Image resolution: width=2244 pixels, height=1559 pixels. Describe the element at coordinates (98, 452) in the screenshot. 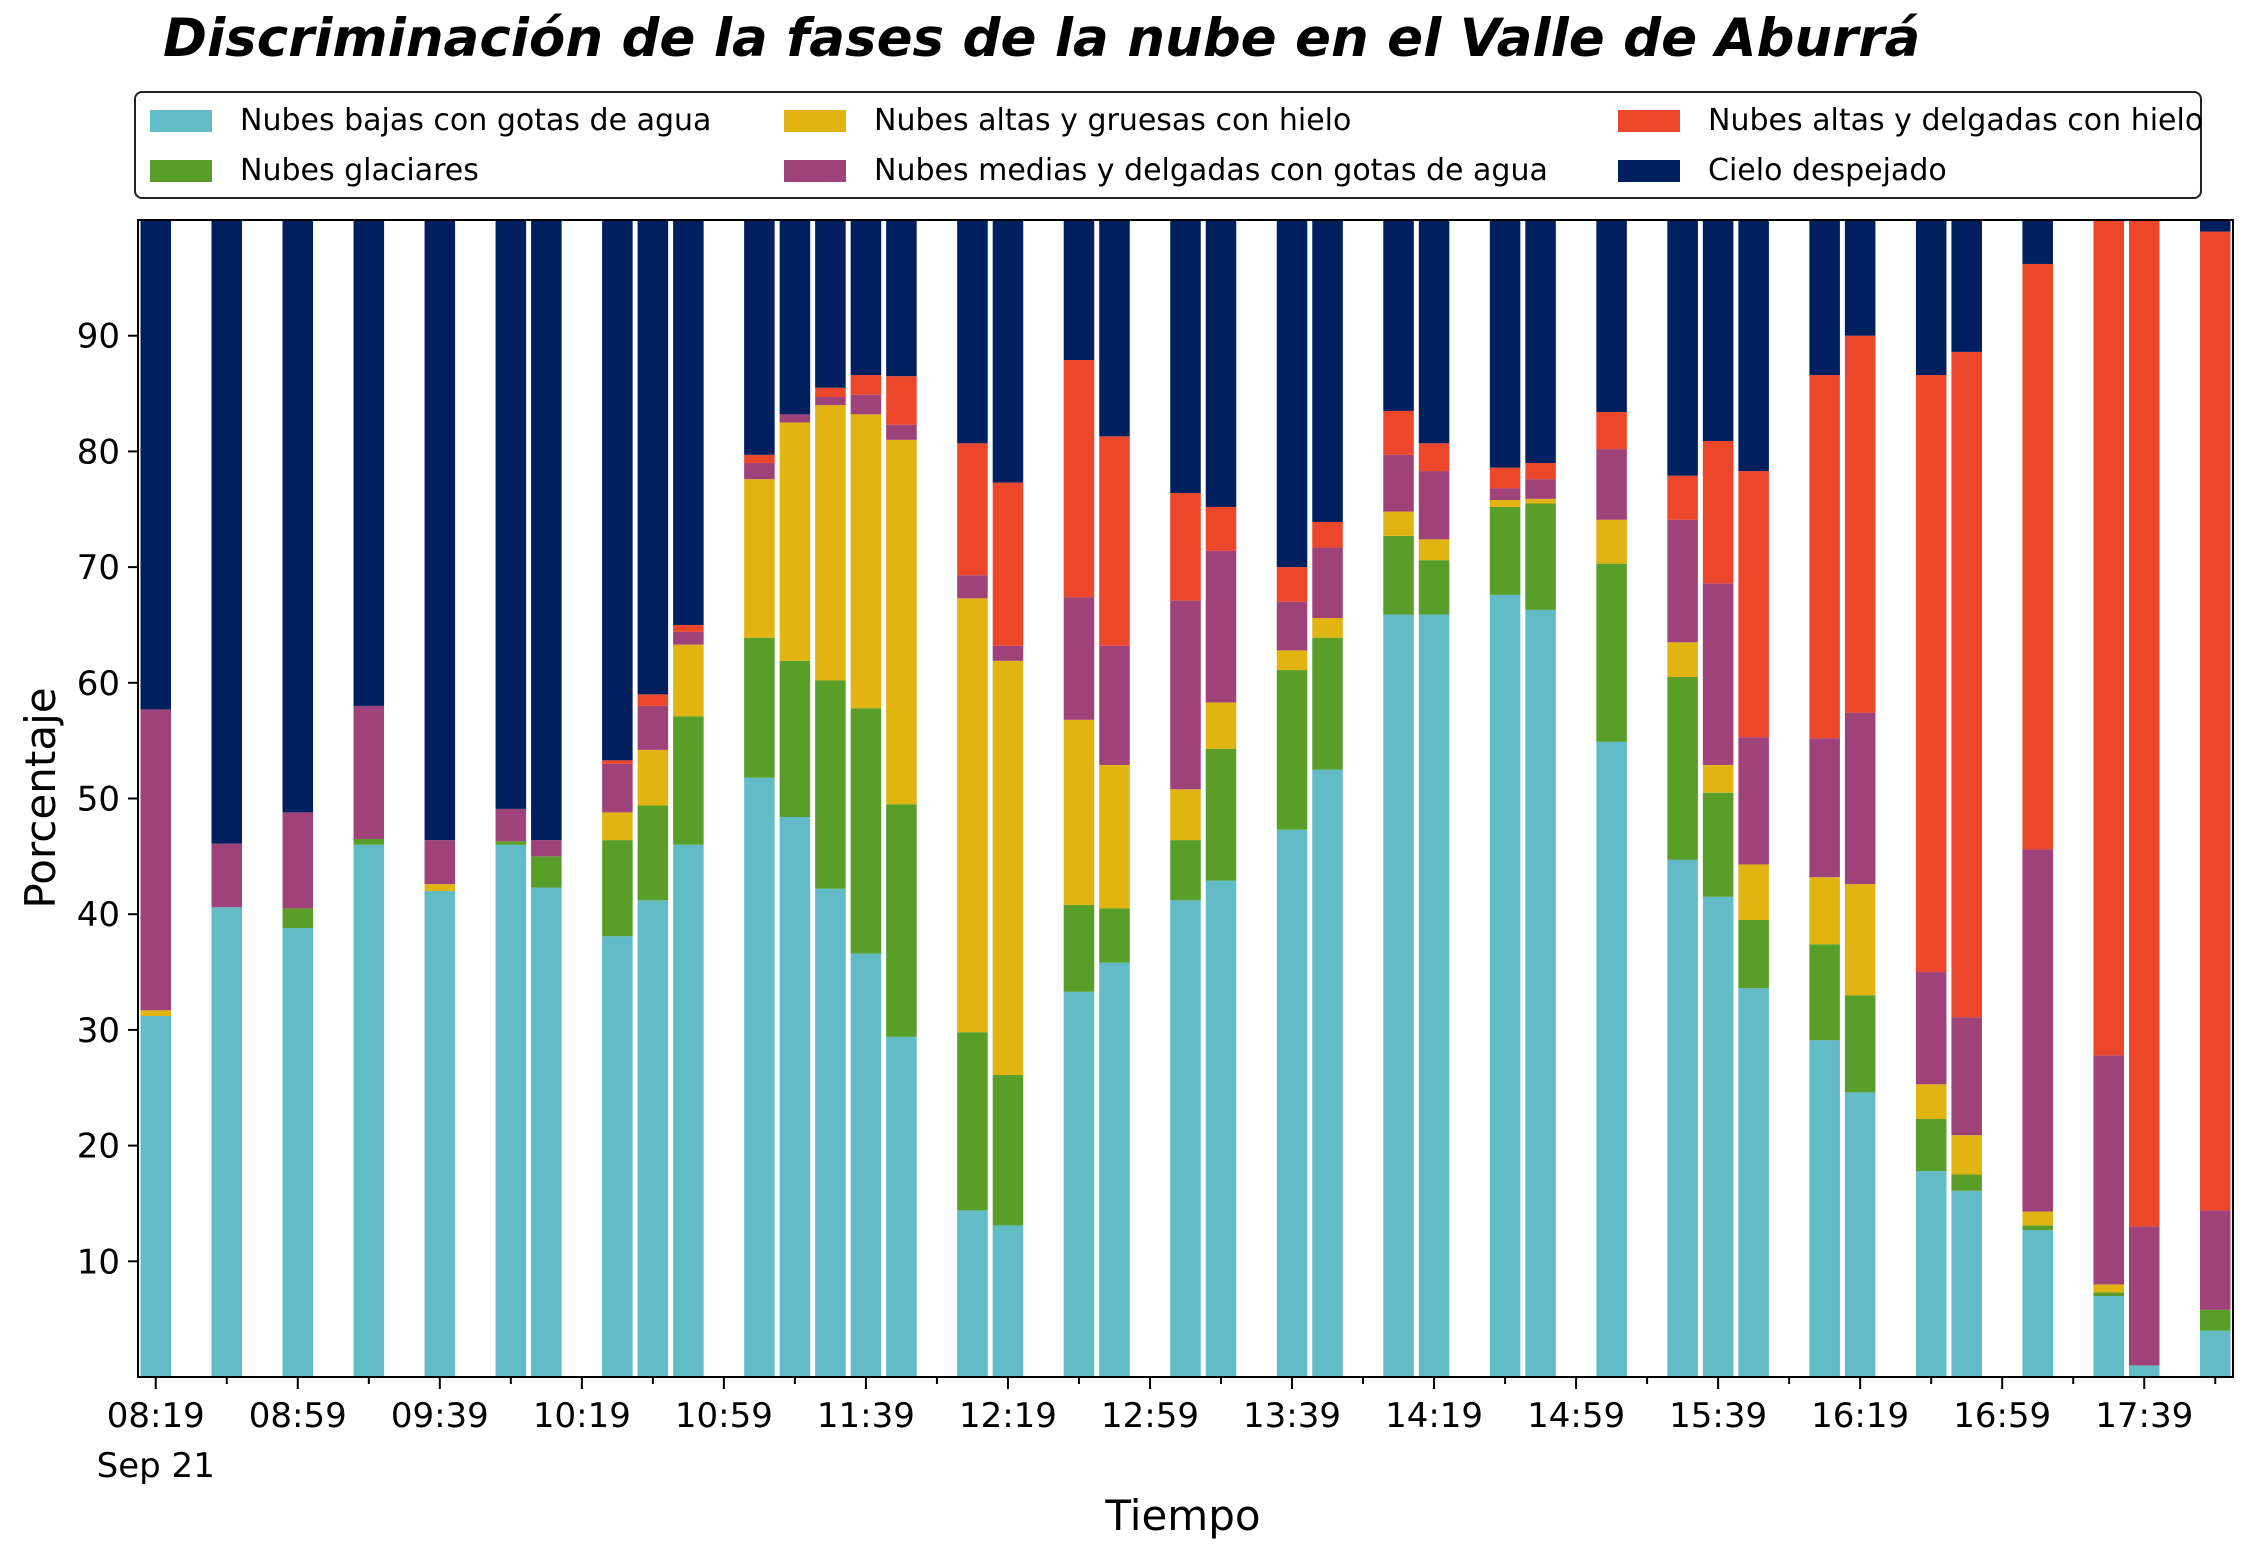

I see `y-tick-label: 80` at that location.